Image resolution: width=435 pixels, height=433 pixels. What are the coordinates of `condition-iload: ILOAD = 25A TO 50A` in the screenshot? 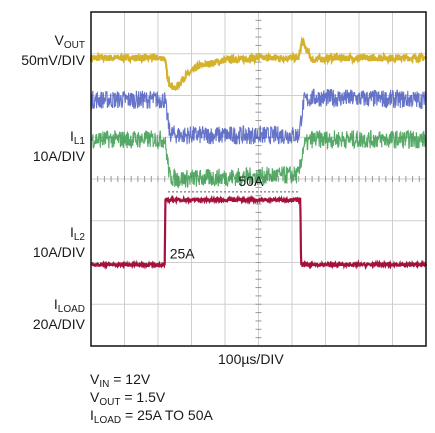 It's located at (151, 416).